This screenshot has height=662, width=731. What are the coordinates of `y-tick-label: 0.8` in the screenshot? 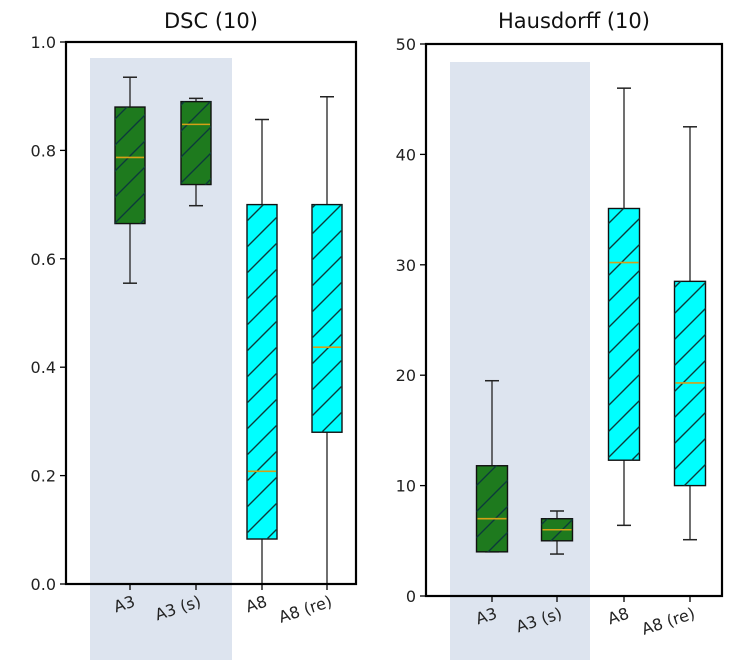 It's located at (43, 150).